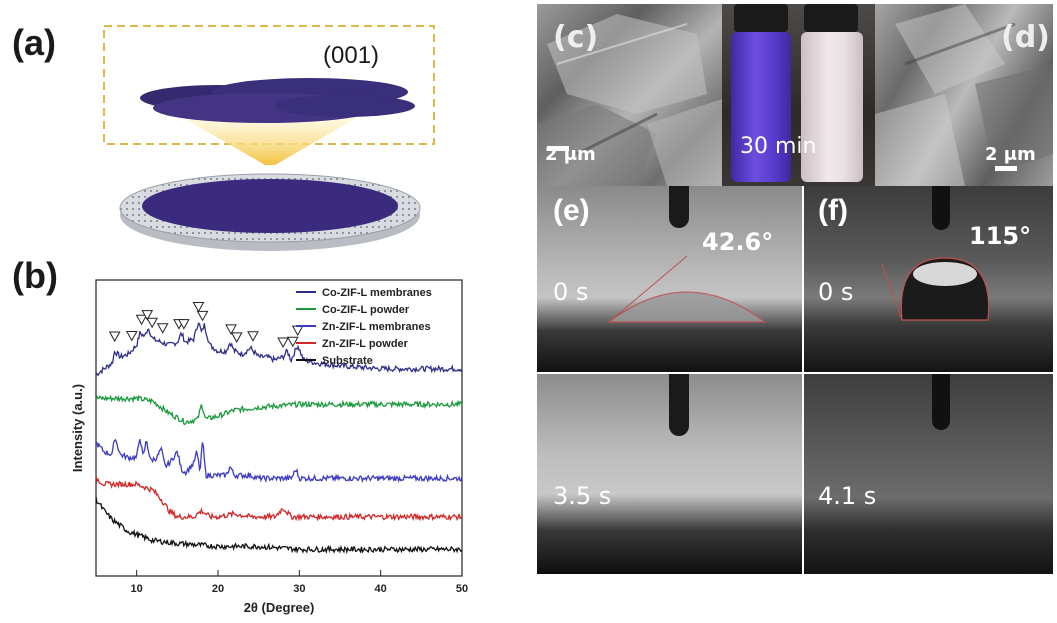  I want to click on scale-bar-label-c: 2 μm, so click(570, 154).